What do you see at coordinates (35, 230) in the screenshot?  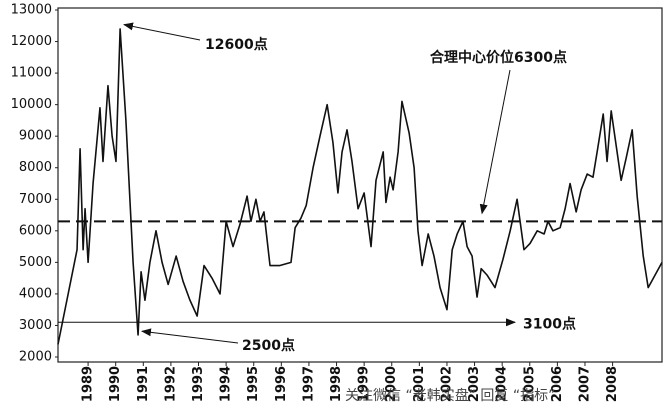 I see `y-tick-label: 6000` at bounding box center [35, 230].